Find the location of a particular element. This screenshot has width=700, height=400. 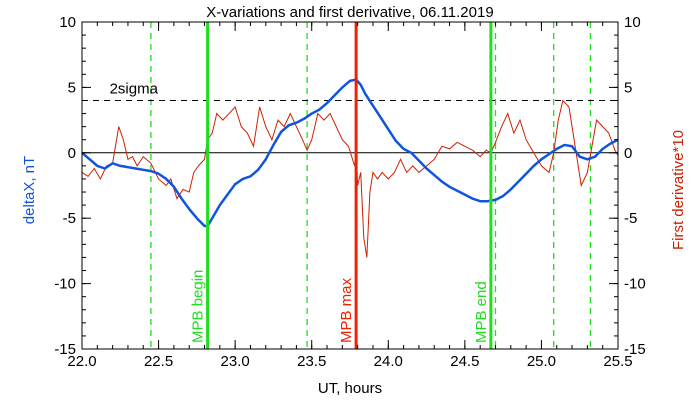

x-tick-label: 23.5 is located at coordinates (311, 361).